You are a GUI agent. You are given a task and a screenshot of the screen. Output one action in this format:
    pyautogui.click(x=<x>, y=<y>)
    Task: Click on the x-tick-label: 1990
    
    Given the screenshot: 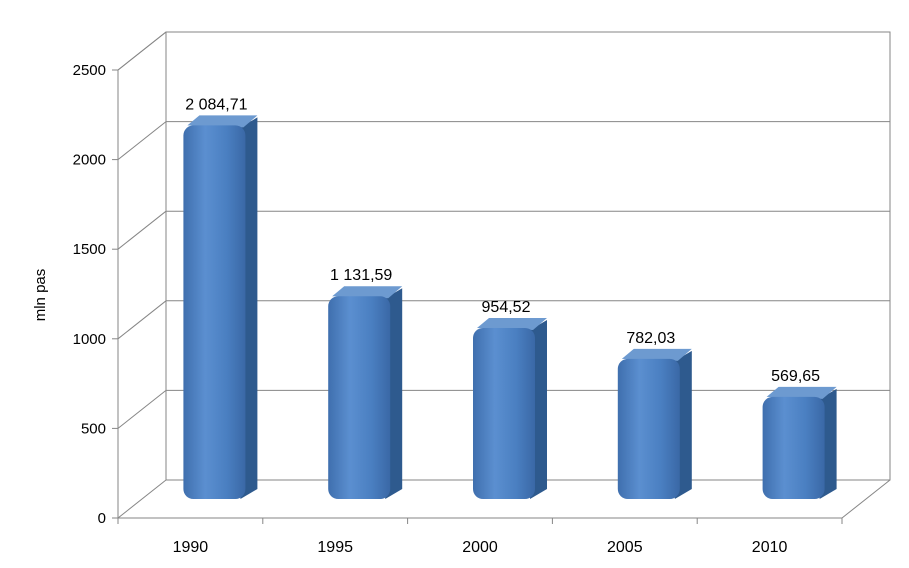 What is the action you would take?
    pyautogui.click(x=191, y=547)
    